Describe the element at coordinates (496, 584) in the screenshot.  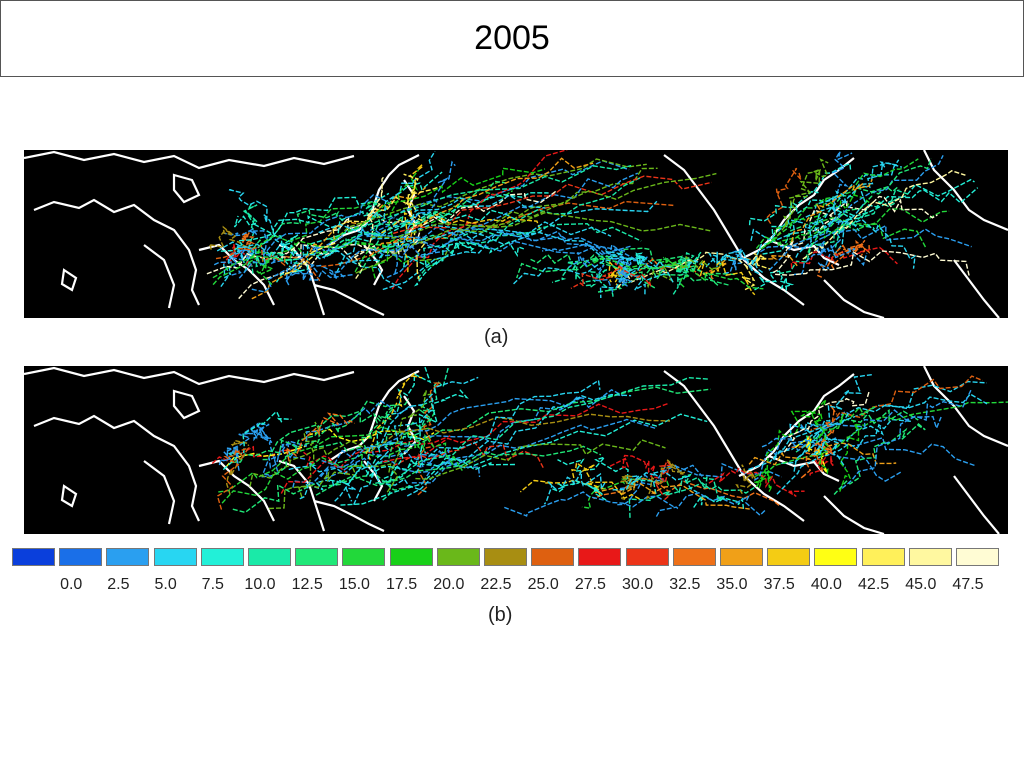
I see `colorbar-tick-label: 22.5` at that location.